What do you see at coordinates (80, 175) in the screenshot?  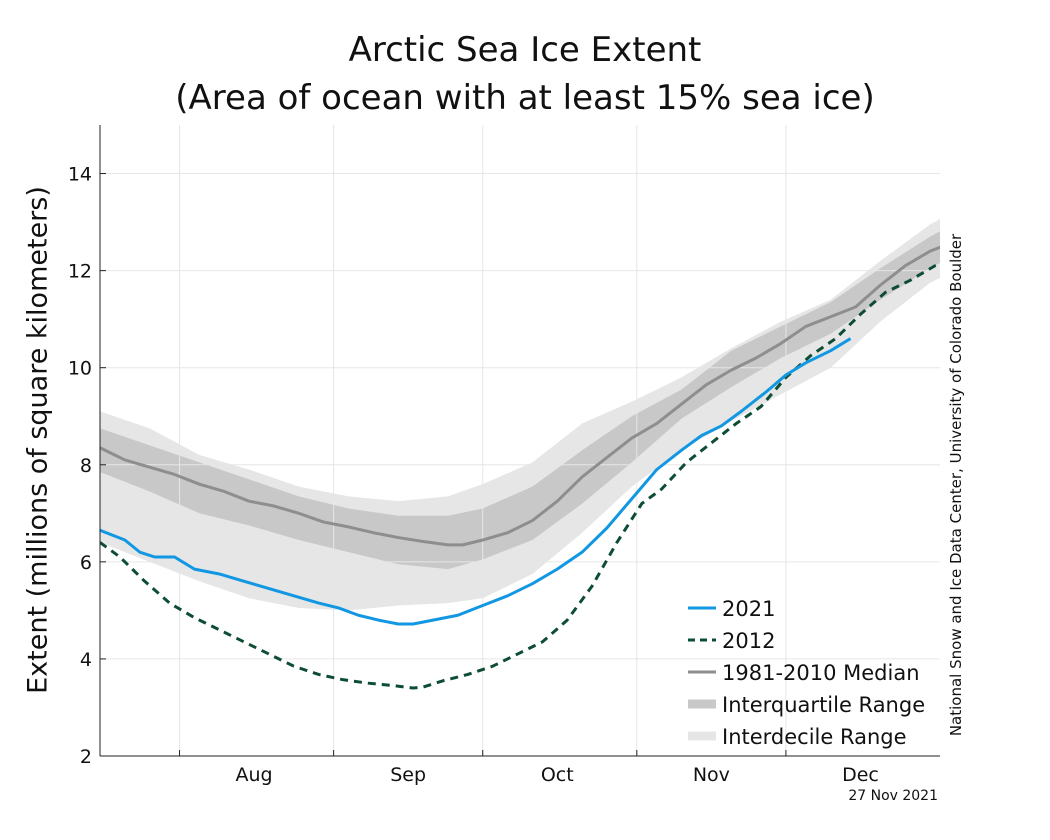 I see `y-tick-label: 14` at bounding box center [80, 175].